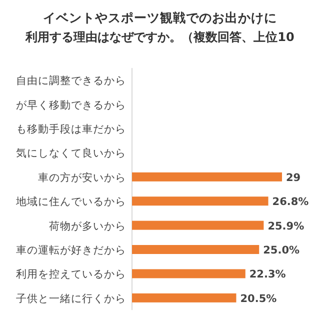 The width and height of the screenshot is (320, 320). What do you see at coordinates (87, 225) in the screenshot?
I see `y-tick-label: 荷物が多いから` at bounding box center [87, 225].